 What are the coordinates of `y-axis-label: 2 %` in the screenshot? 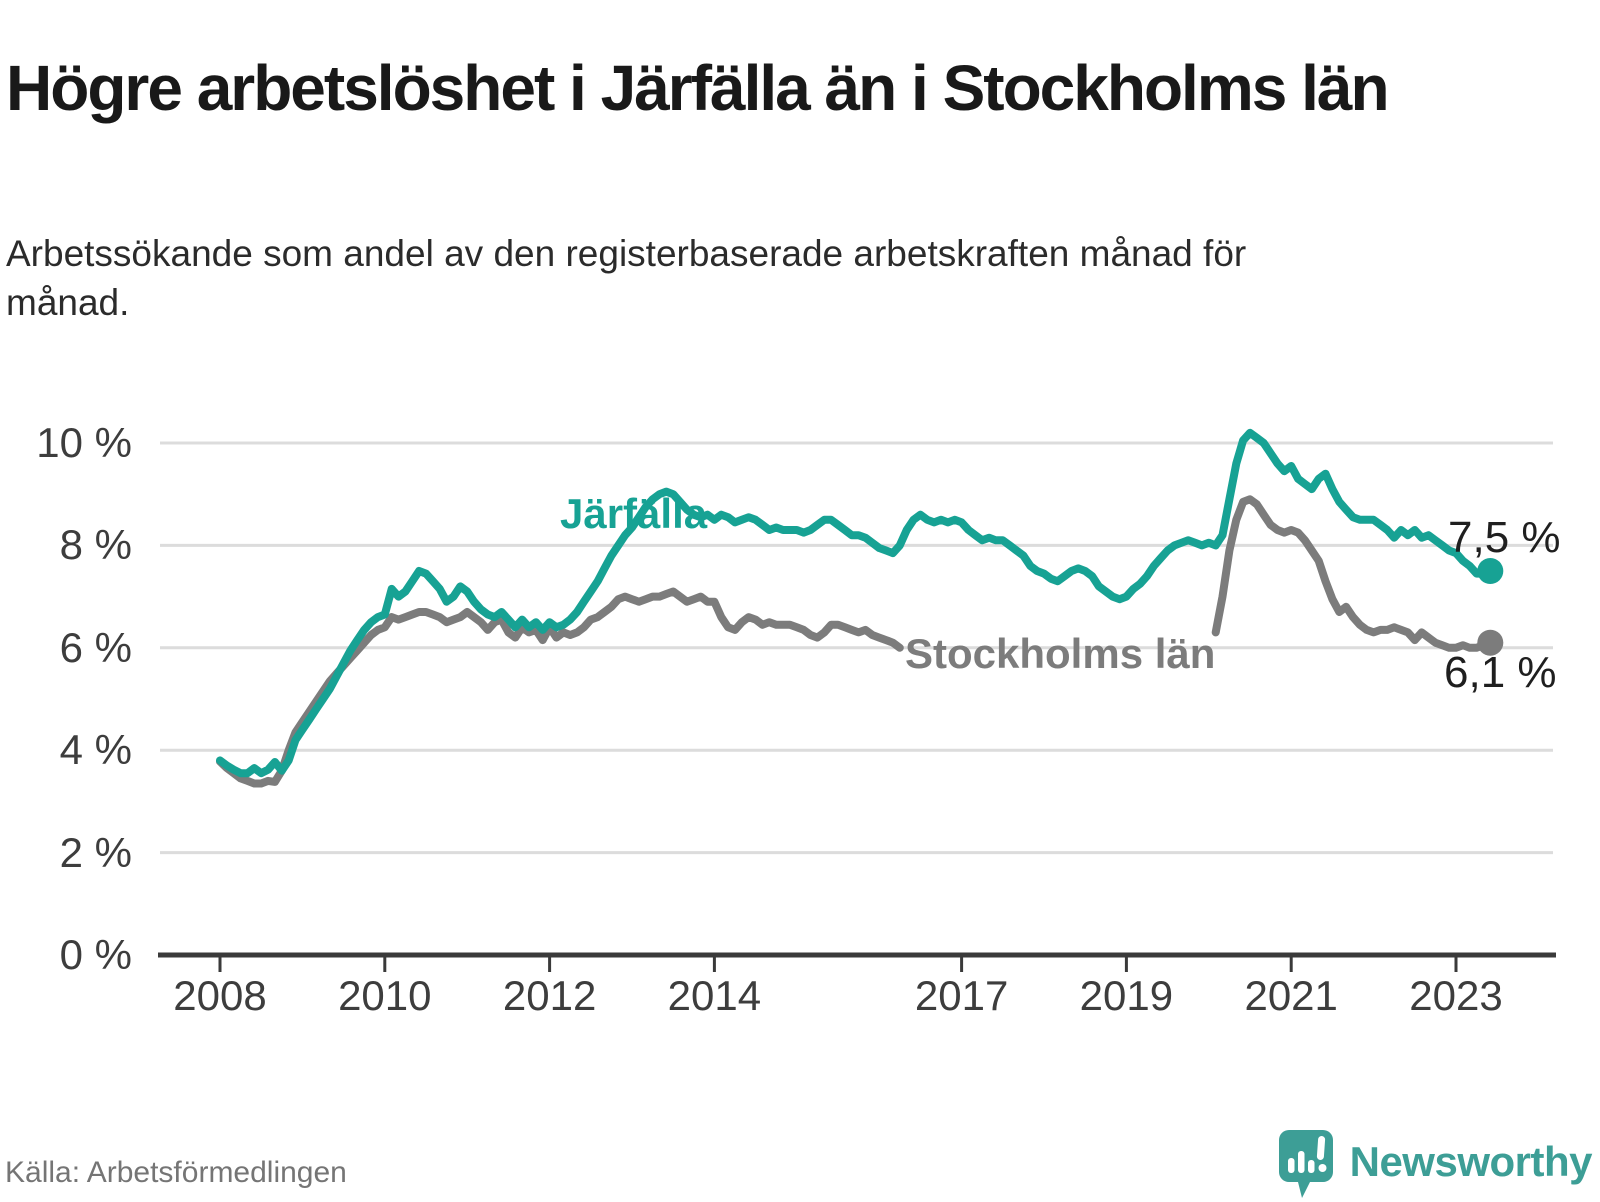 It's located at (95, 852).